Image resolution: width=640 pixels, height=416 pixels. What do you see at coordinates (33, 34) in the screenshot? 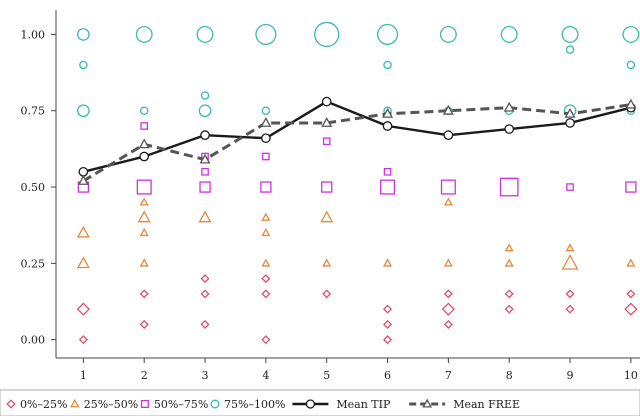
I see `y-tick-label: 1.00` at bounding box center [33, 34].